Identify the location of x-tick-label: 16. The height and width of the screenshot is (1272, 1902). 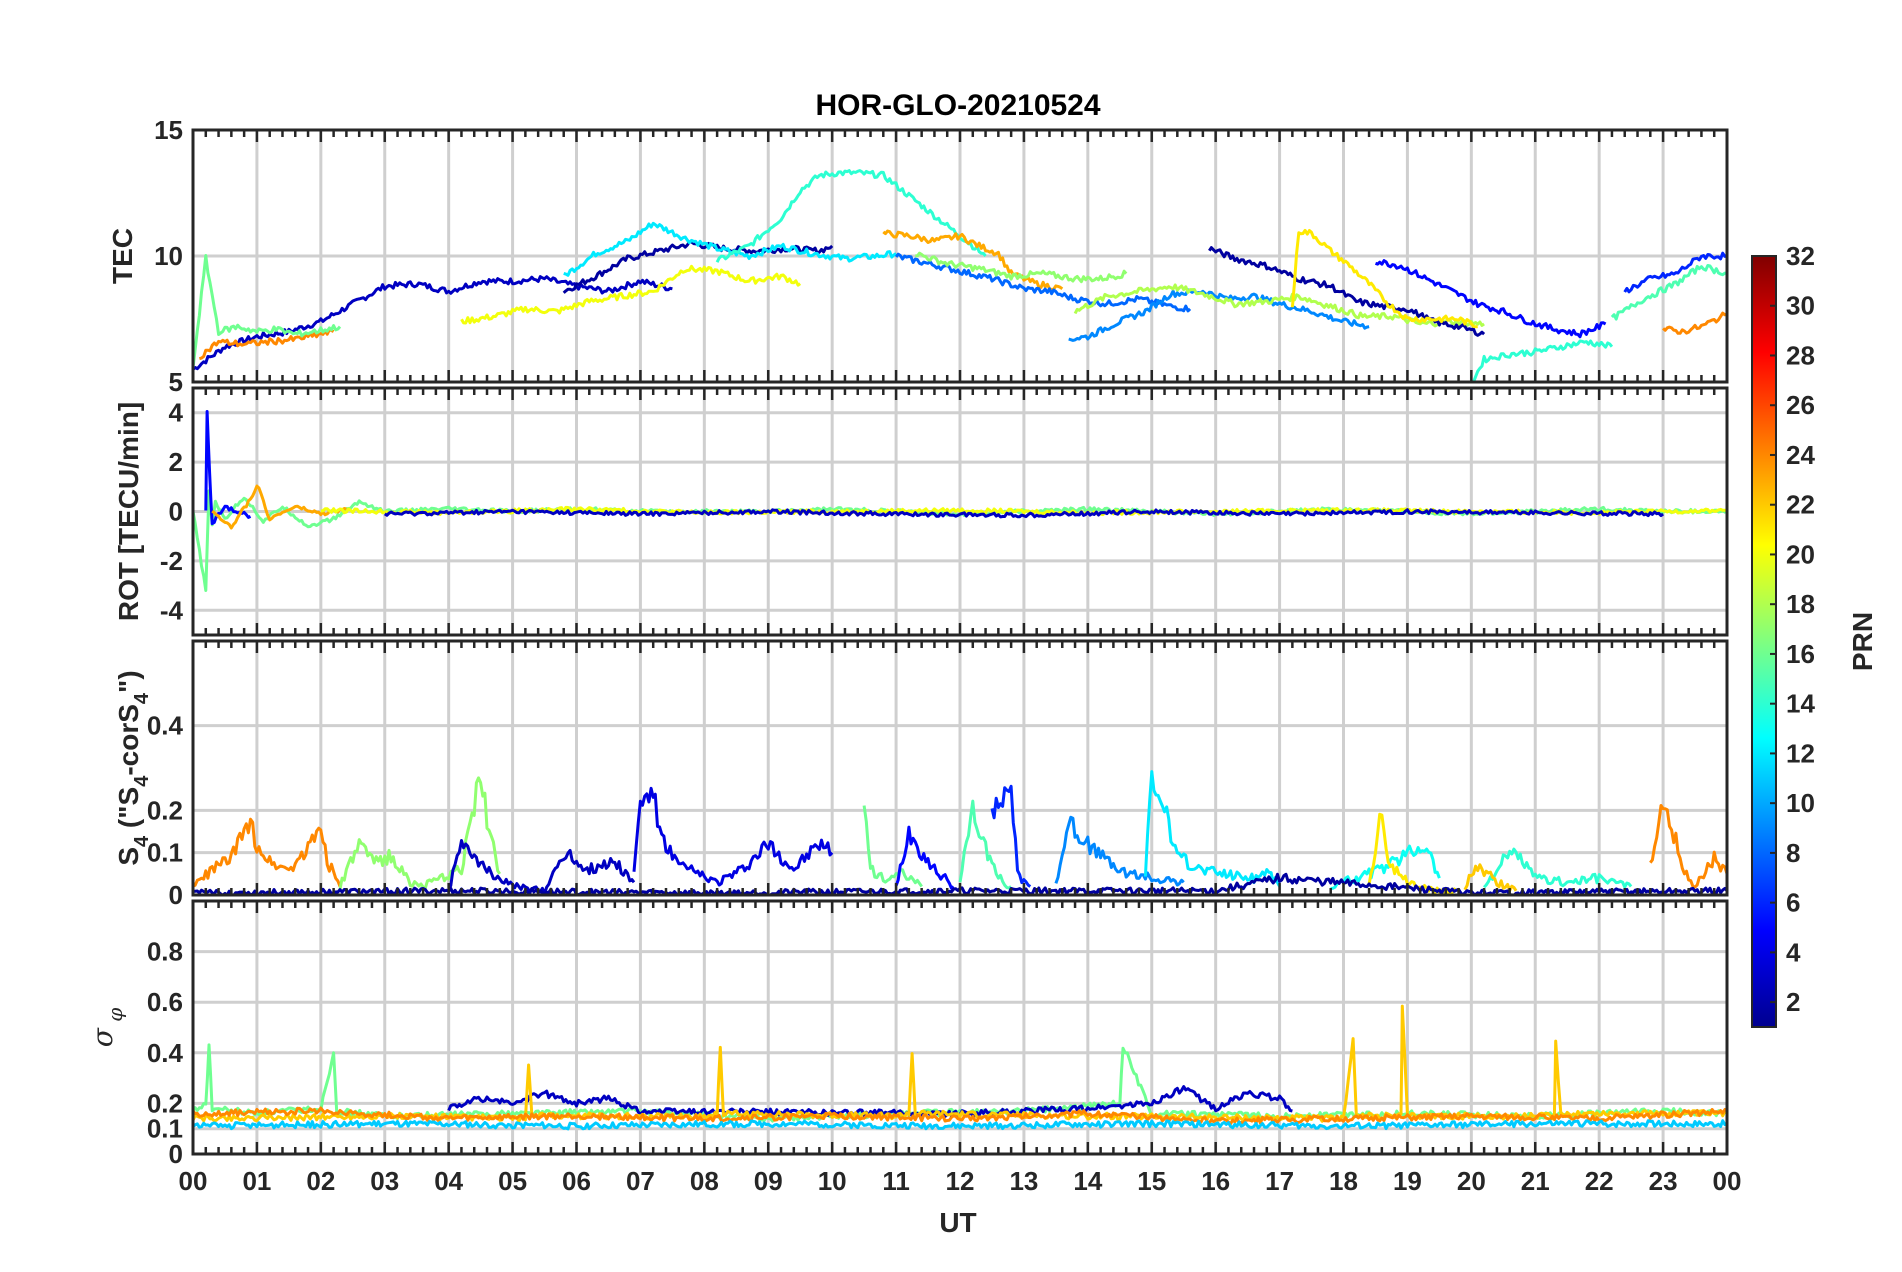
(1215, 1181).